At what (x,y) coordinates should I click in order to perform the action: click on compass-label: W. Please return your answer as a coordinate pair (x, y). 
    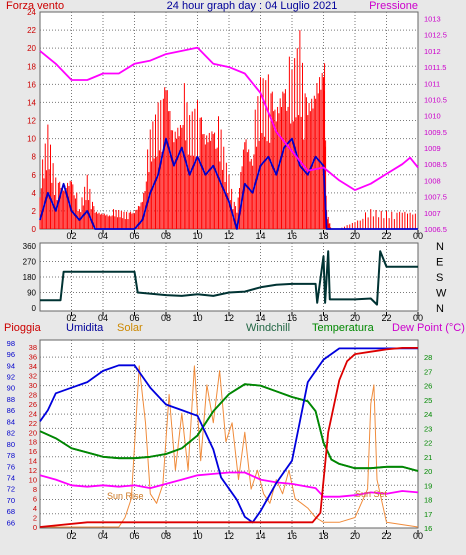
    Looking at the image, I should click on (441, 294).